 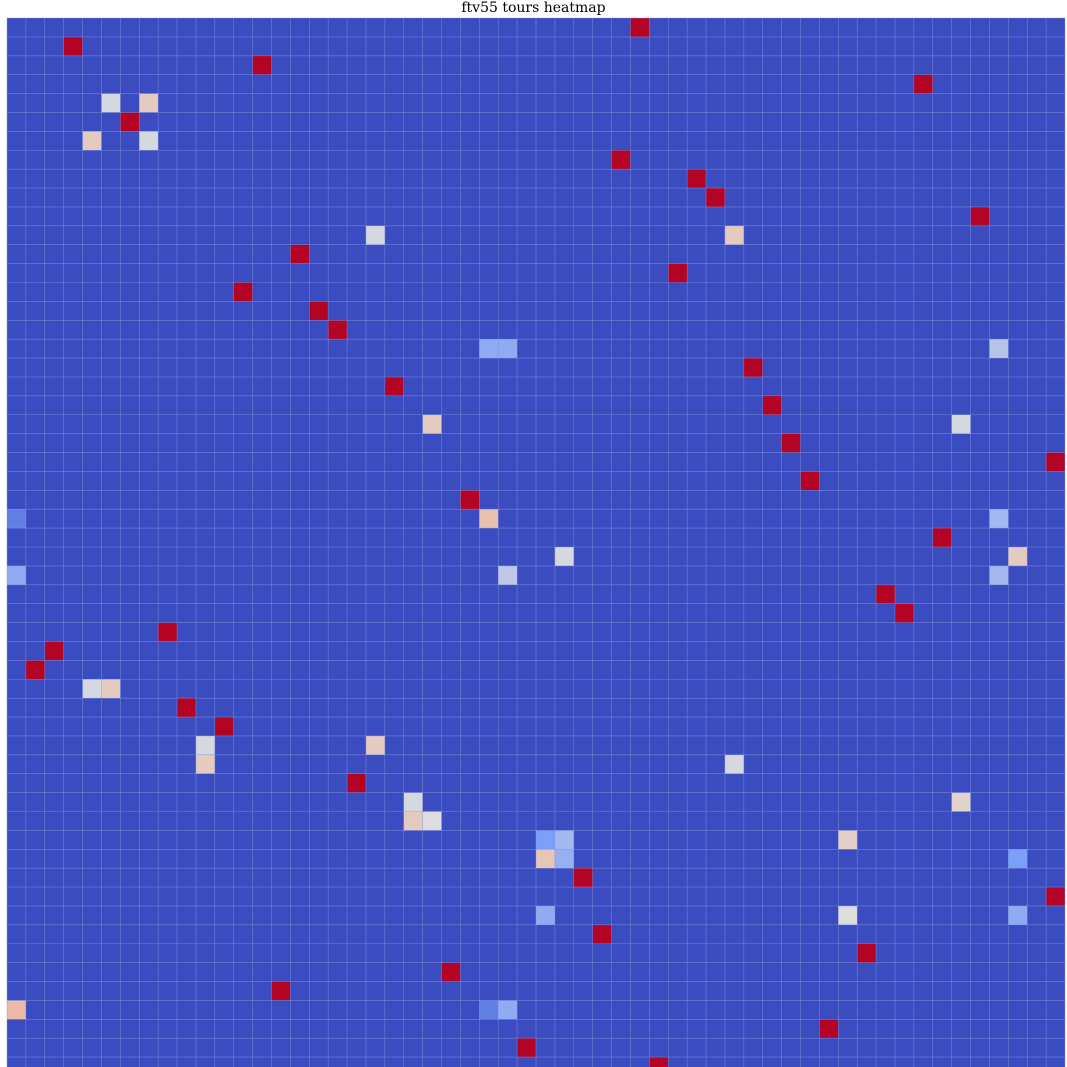 I want to click on chart-title: ftv55 tours heatmap, so click(x=533, y=8).